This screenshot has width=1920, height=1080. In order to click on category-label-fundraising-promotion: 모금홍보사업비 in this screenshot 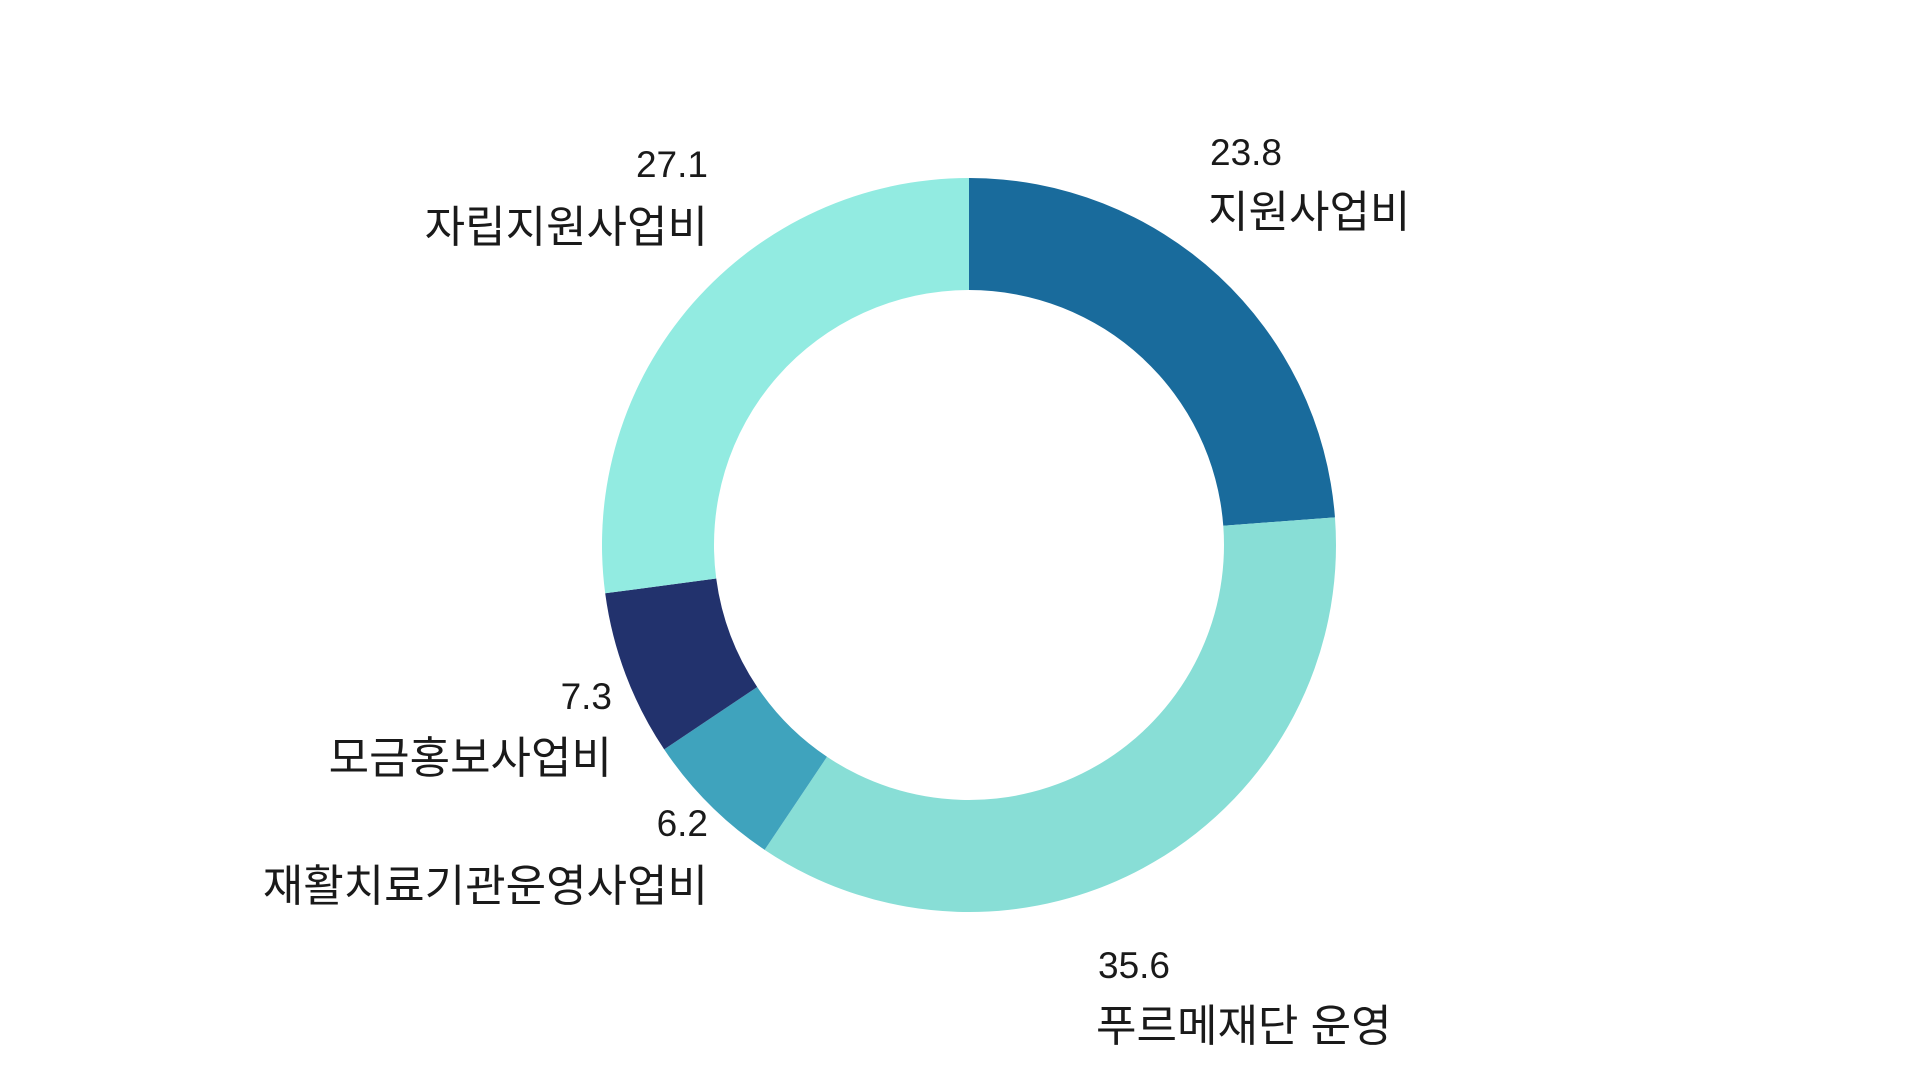, I will do `click(470, 758)`.